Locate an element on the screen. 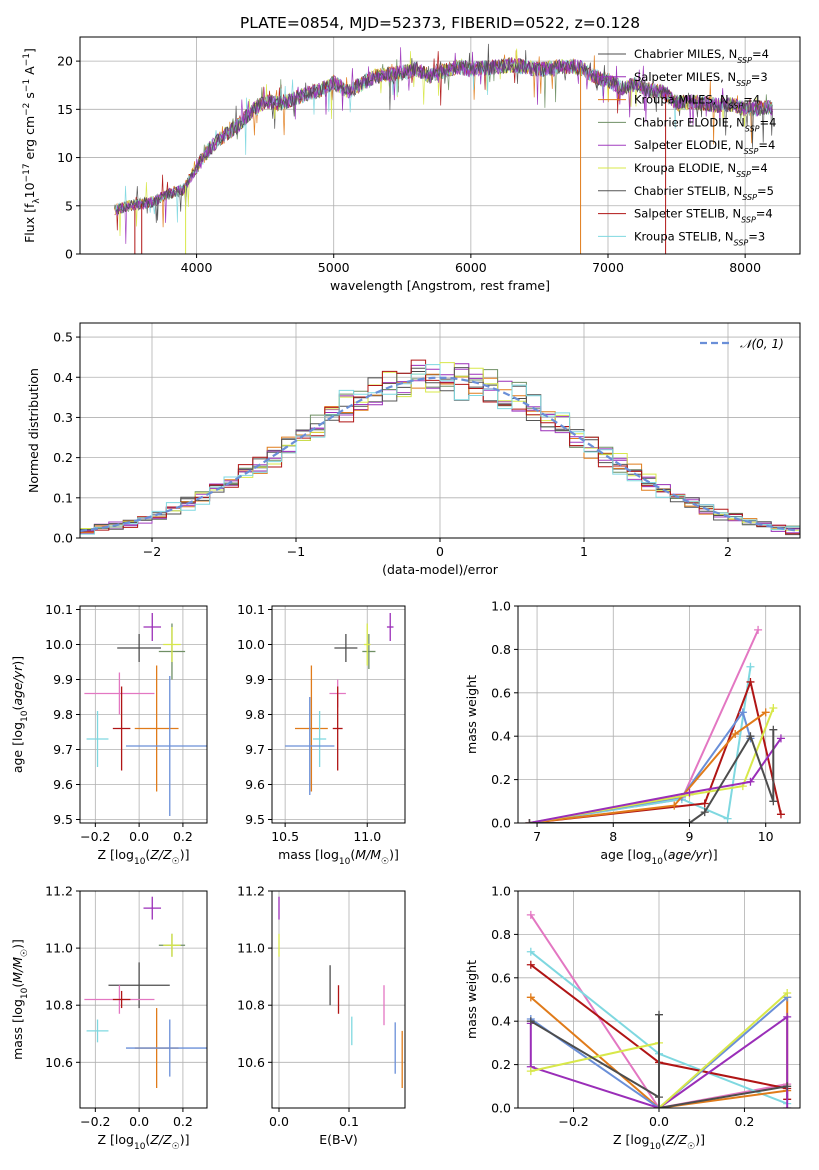 The image size is (819, 1170). label-part: s is located at coordinates (29, 97).